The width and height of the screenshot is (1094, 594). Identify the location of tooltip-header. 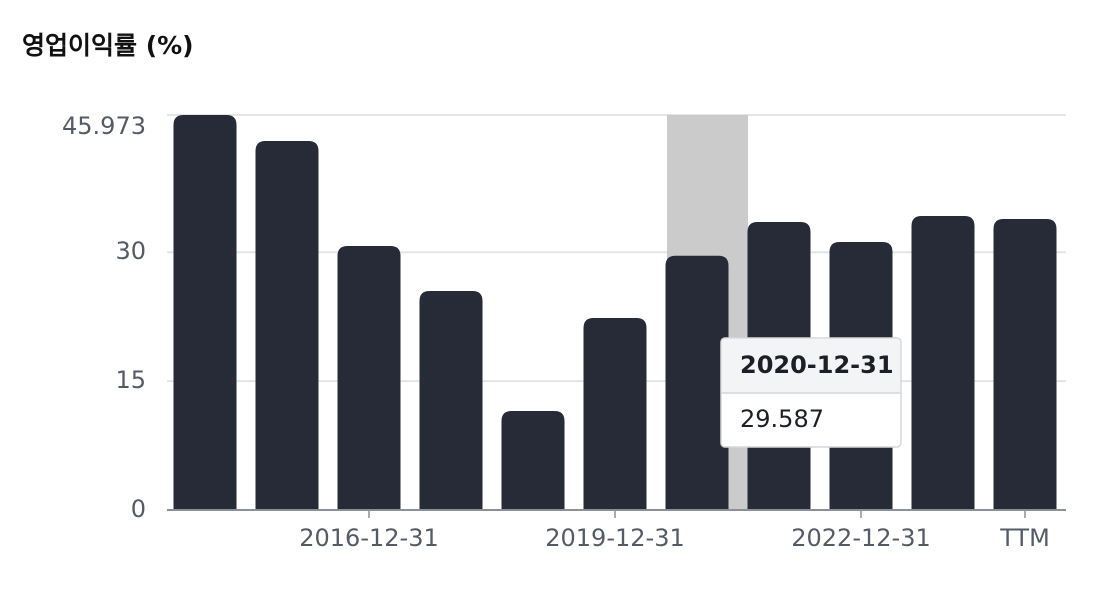
(811, 366).